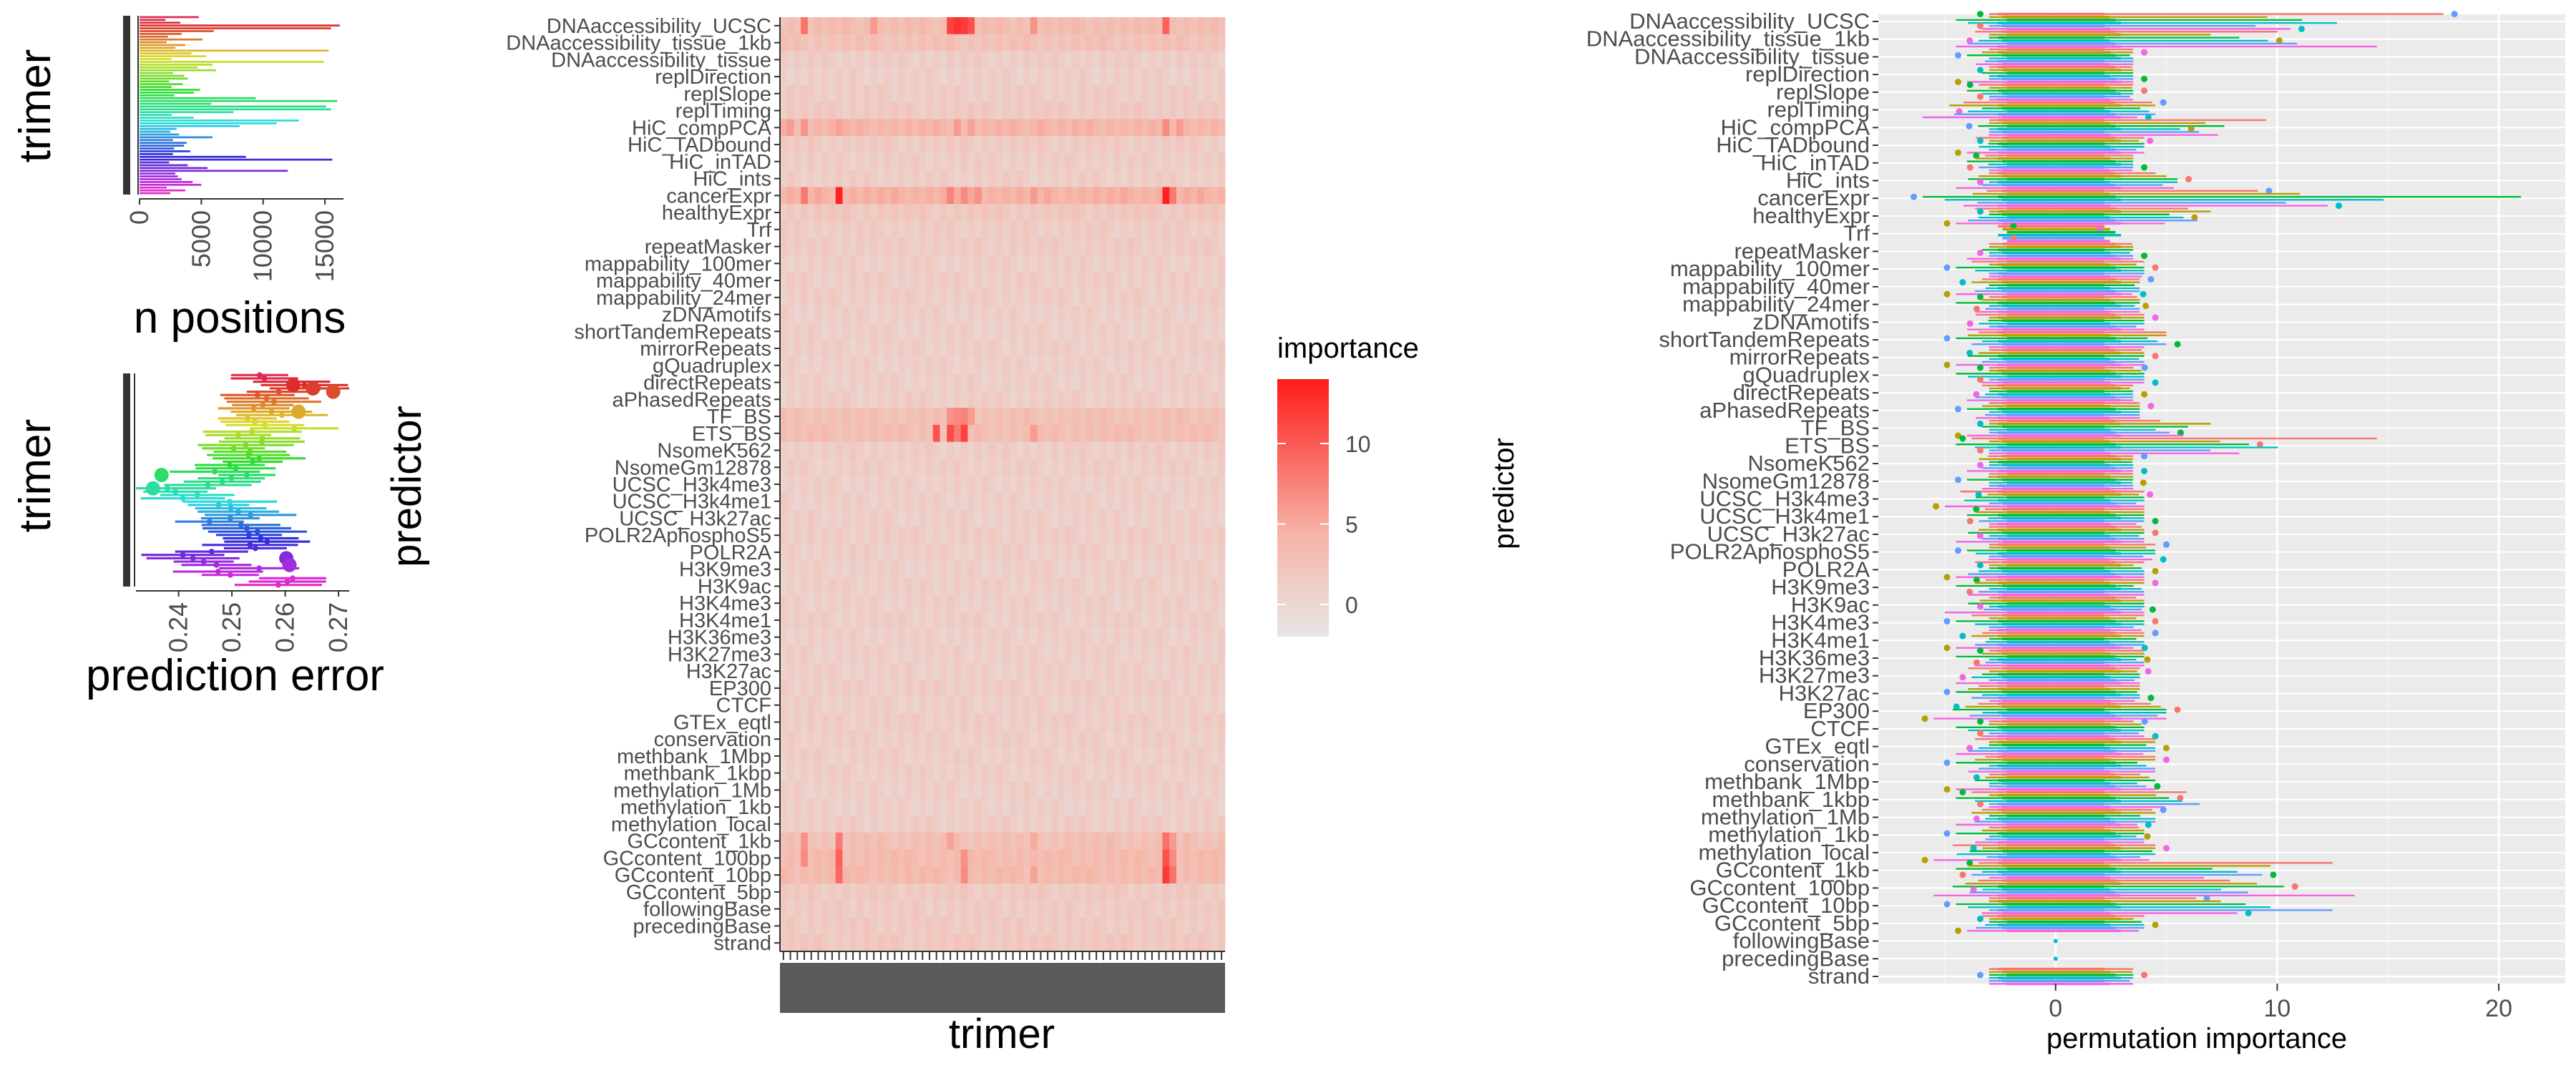 The image size is (2576, 1073). What do you see at coordinates (1776, 304) in the screenshot?
I see `perm-predictor-label: mappability_24mer` at bounding box center [1776, 304].